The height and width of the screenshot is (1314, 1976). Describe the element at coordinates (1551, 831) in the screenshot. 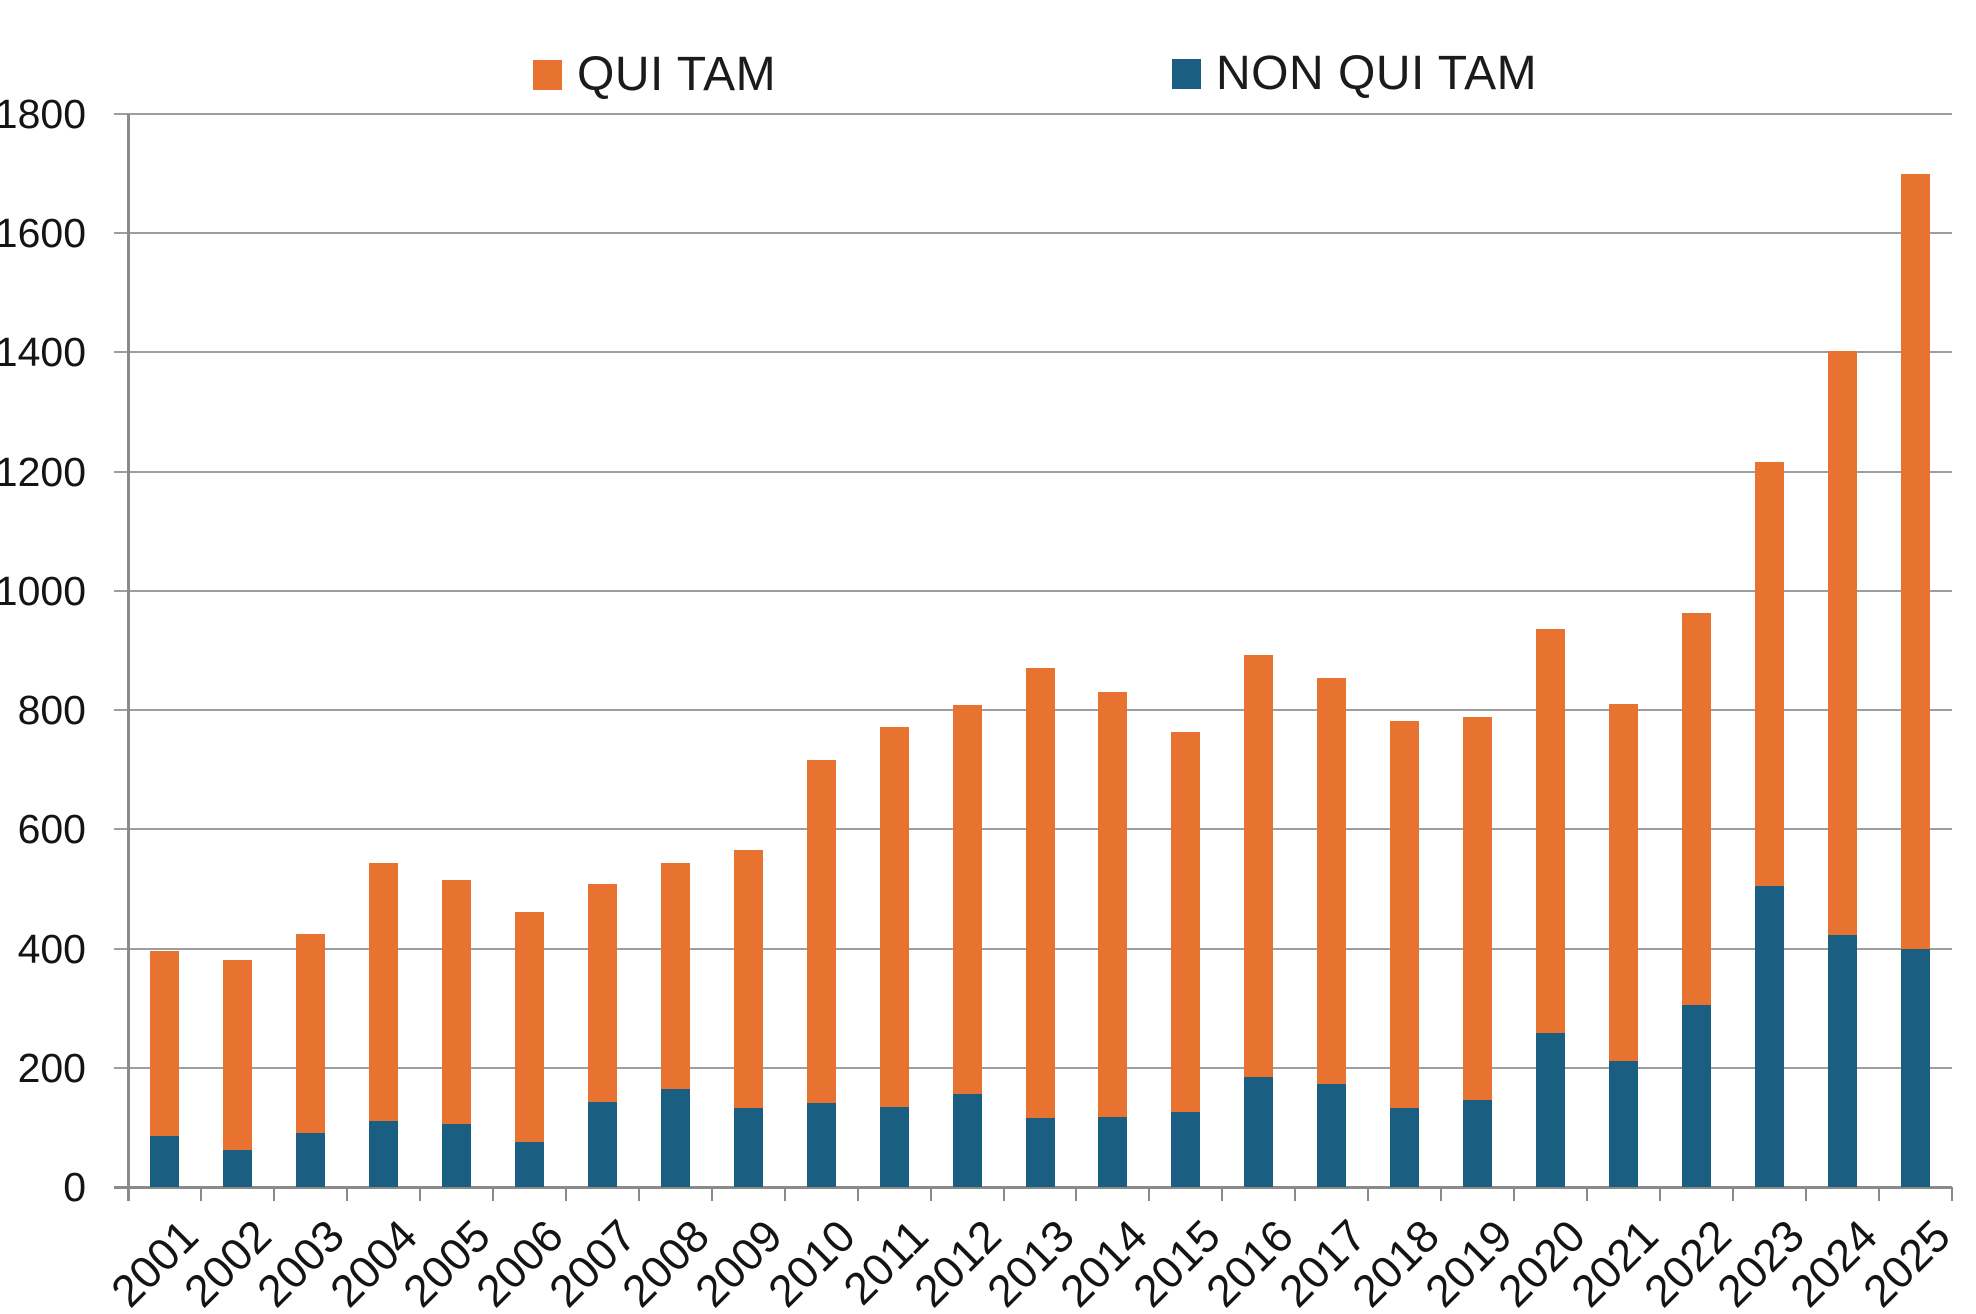

I see `bar-segment-qui-tam-2020` at that location.